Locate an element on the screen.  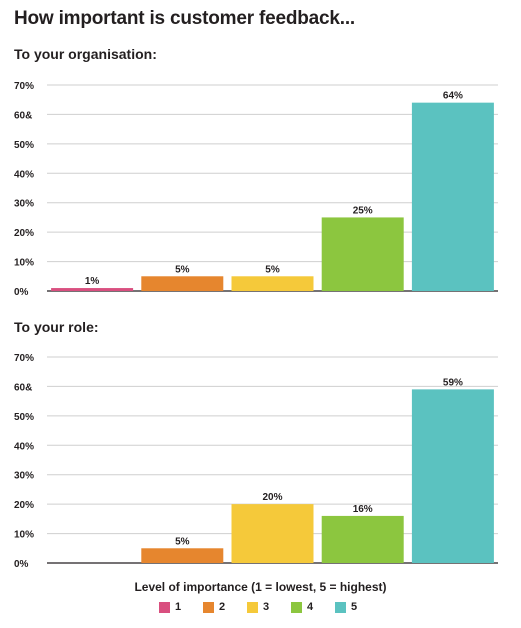
data-label: 16% is located at coordinates (363, 509).